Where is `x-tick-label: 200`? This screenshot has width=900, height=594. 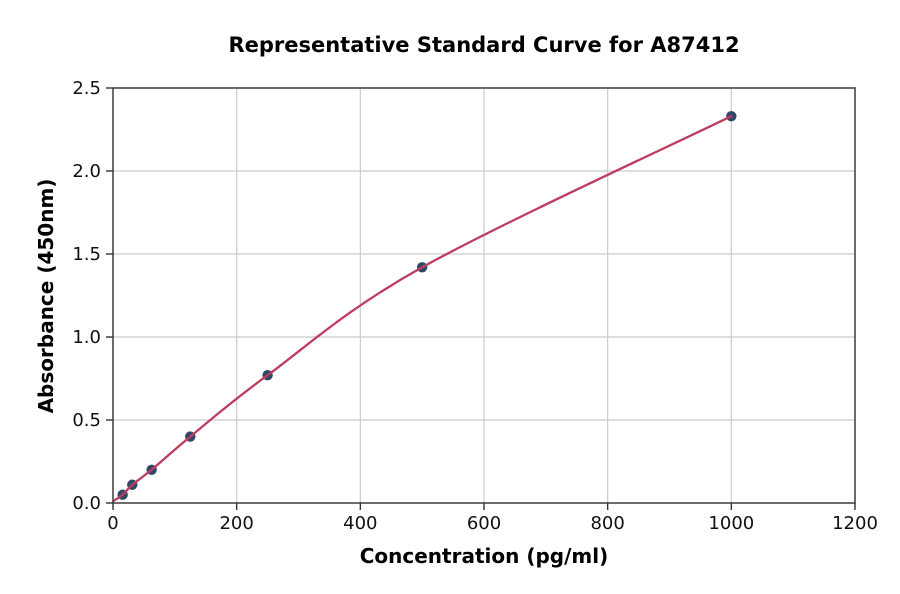 x-tick-label: 200 is located at coordinates (236, 523).